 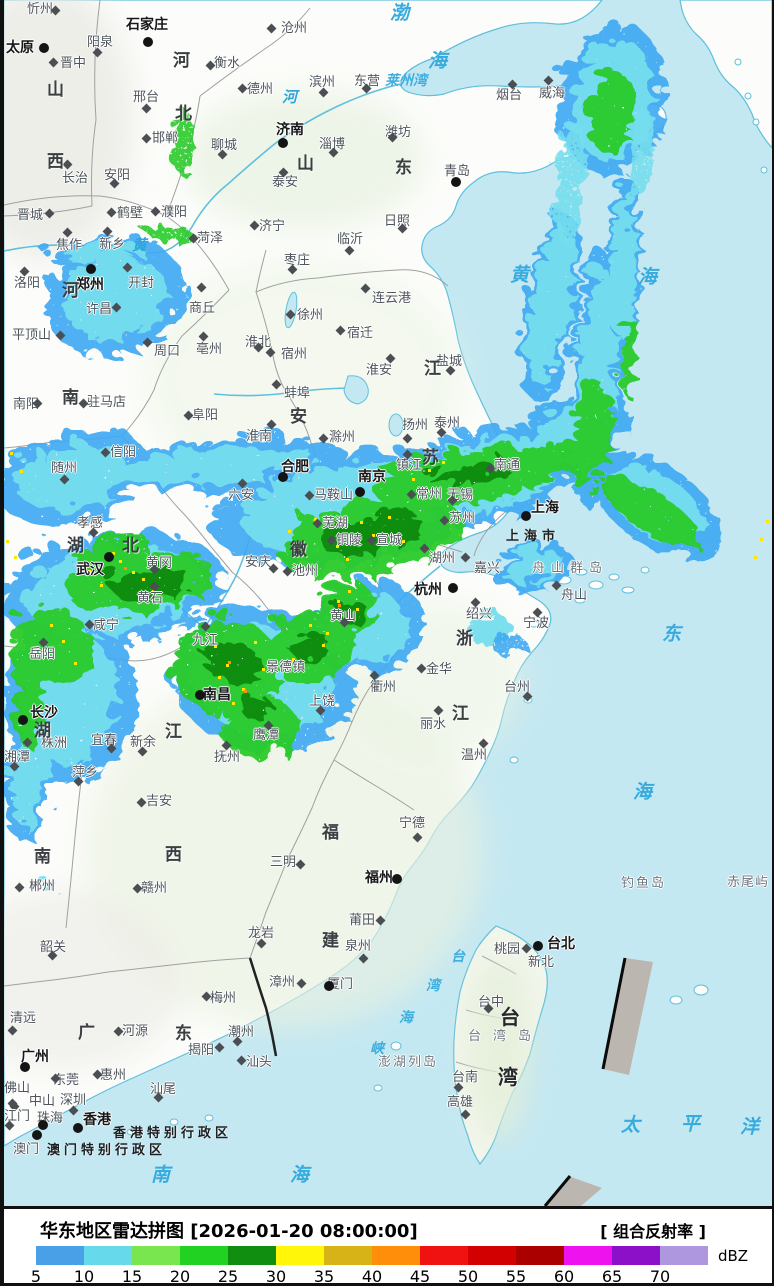 What do you see at coordinates (396, 425) in the screenshot?
I see `lake-gaoyou` at bounding box center [396, 425].